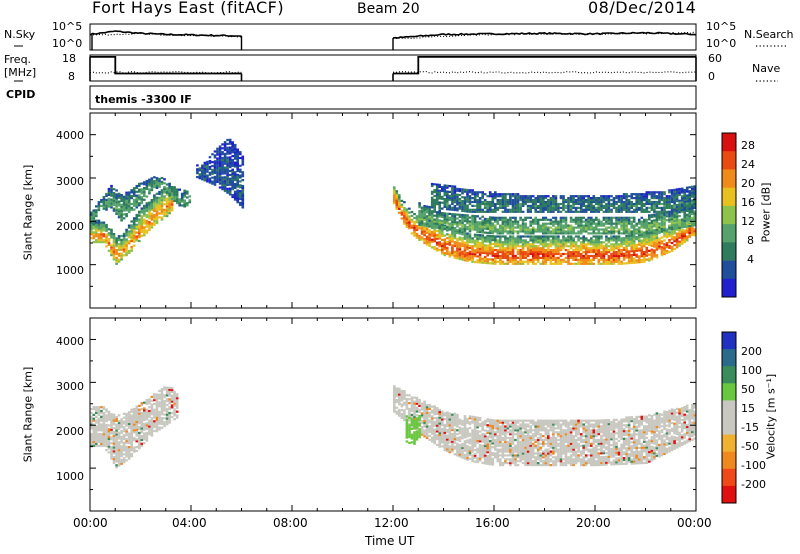 This screenshot has width=800, height=554. I want to click on power-cell-3-1925, so click(591, 259).